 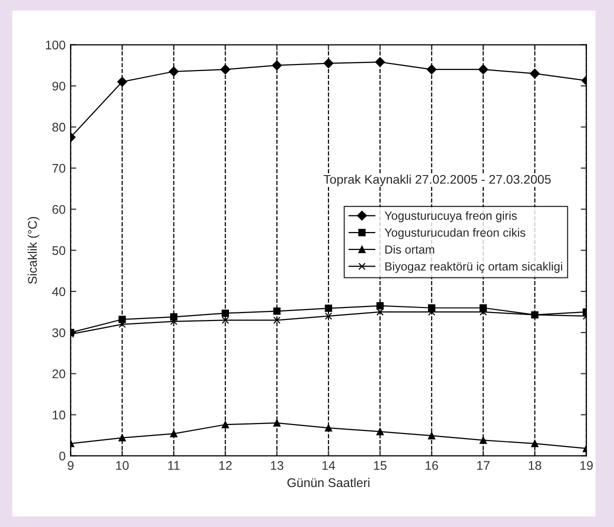 I want to click on y-tick-label: 30, so click(x=59, y=333).